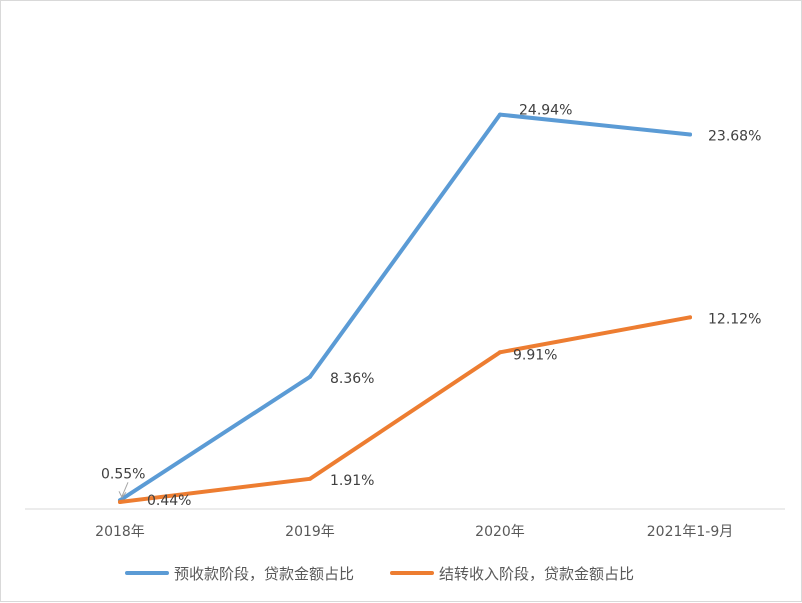 The height and width of the screenshot is (603, 802). What do you see at coordinates (734, 319) in the screenshot?
I see `data-label: 12.12%` at bounding box center [734, 319].